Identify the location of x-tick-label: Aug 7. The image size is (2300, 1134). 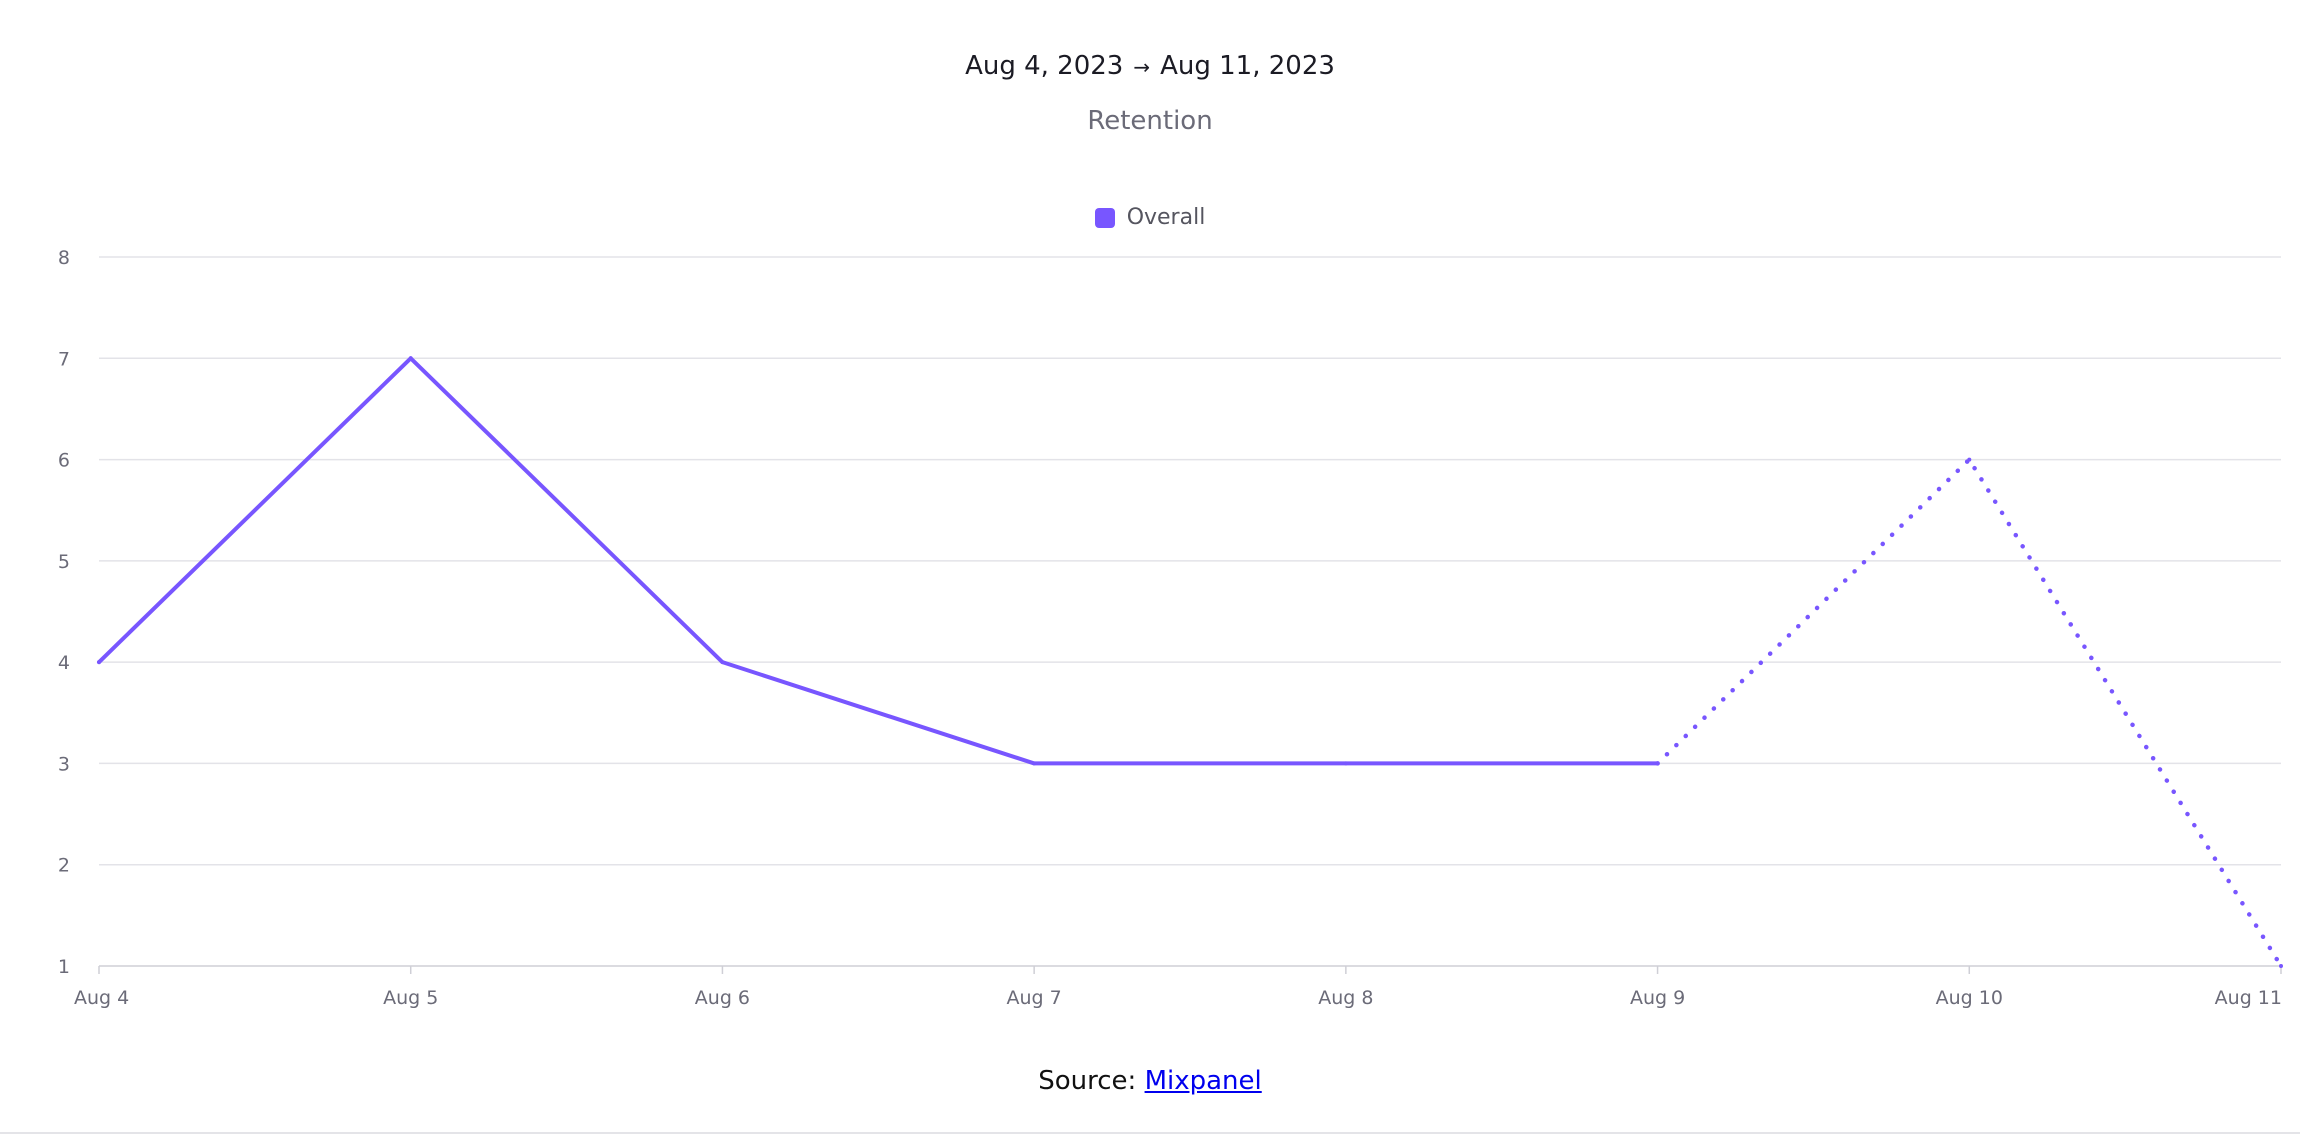
(1034, 998).